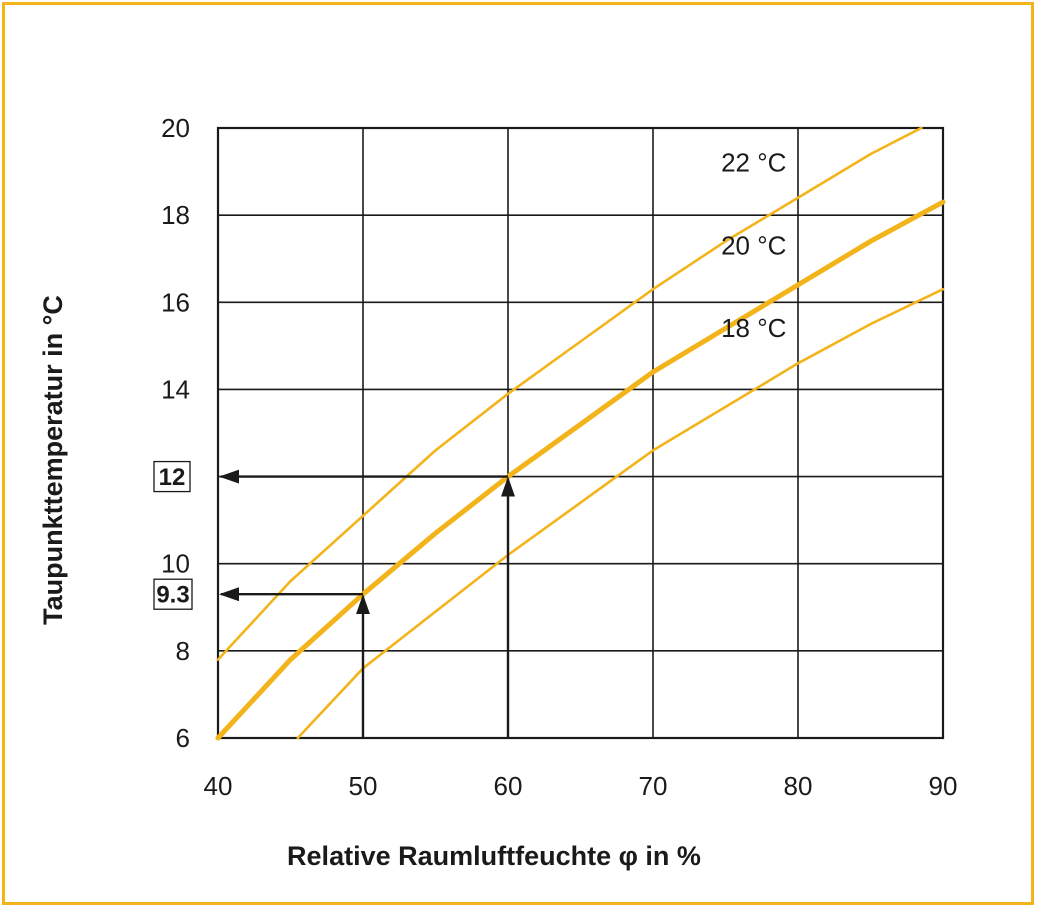 The image size is (1040, 913). Describe the element at coordinates (183, 651) in the screenshot. I see `y-tick-label: 8` at that location.